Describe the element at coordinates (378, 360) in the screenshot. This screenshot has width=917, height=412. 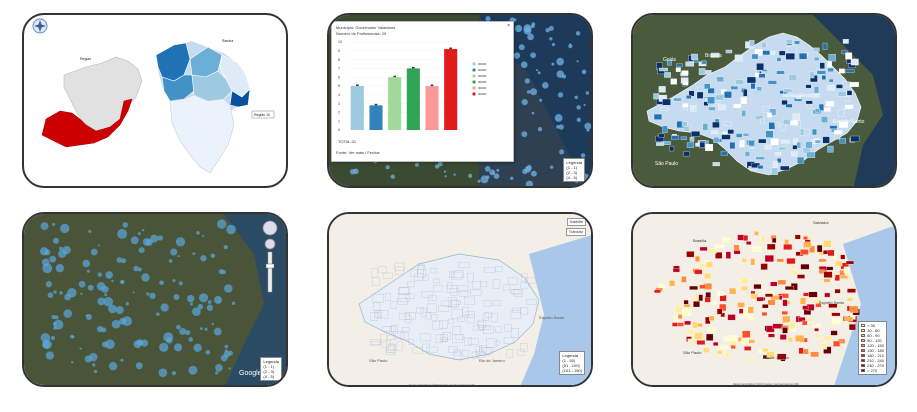
I see `map-label: São Paulo` at that location.